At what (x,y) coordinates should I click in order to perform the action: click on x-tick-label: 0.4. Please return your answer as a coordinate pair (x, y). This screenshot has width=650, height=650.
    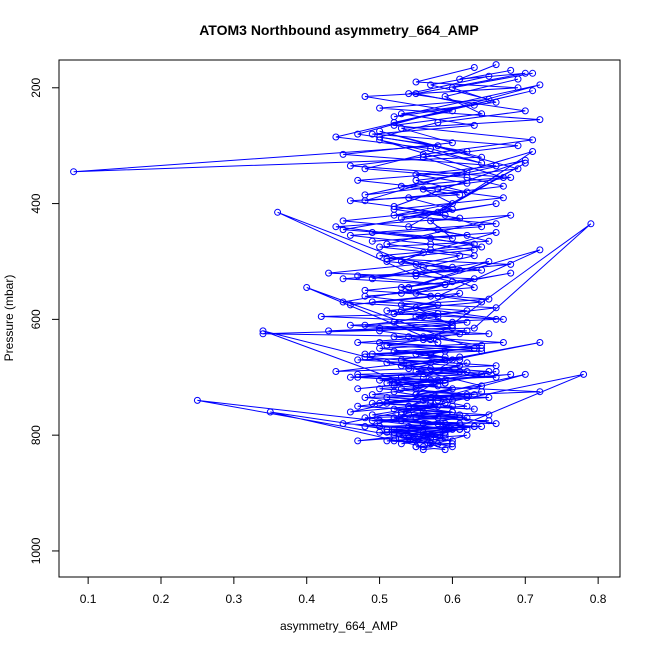
    Looking at the image, I should click on (306, 599).